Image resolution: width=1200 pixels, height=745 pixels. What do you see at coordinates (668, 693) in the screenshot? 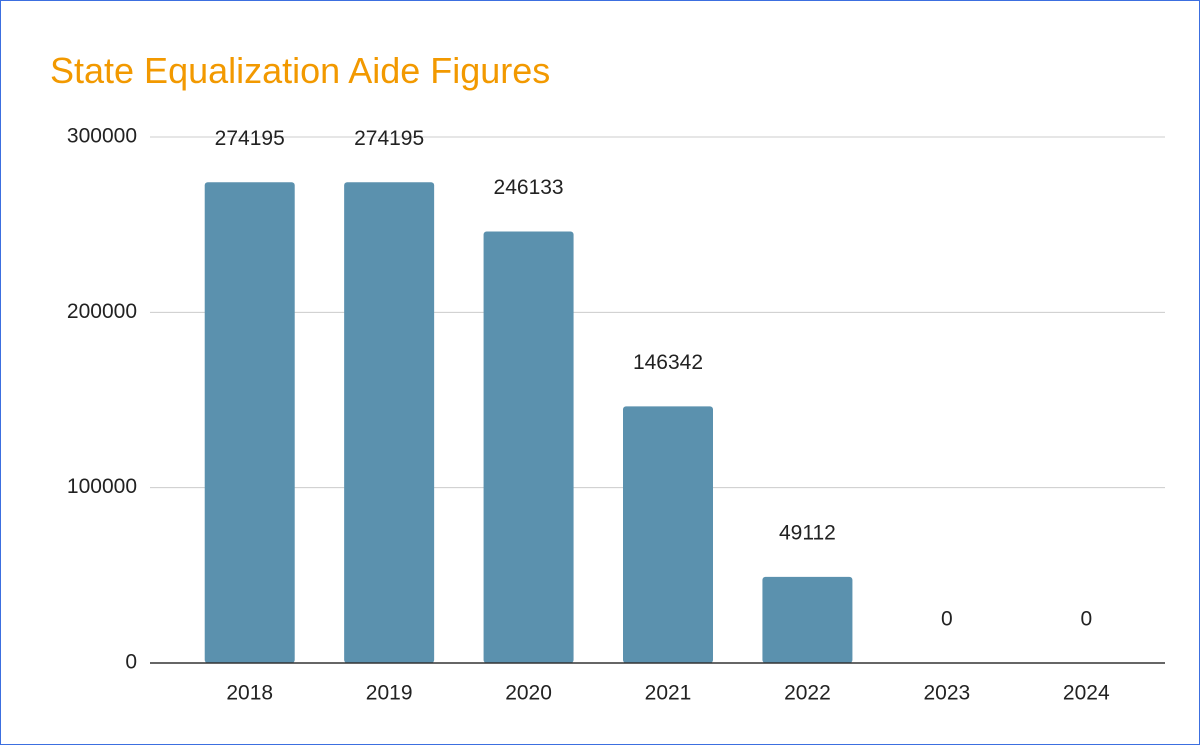
I see `x-tick-label: 2021` at bounding box center [668, 693].